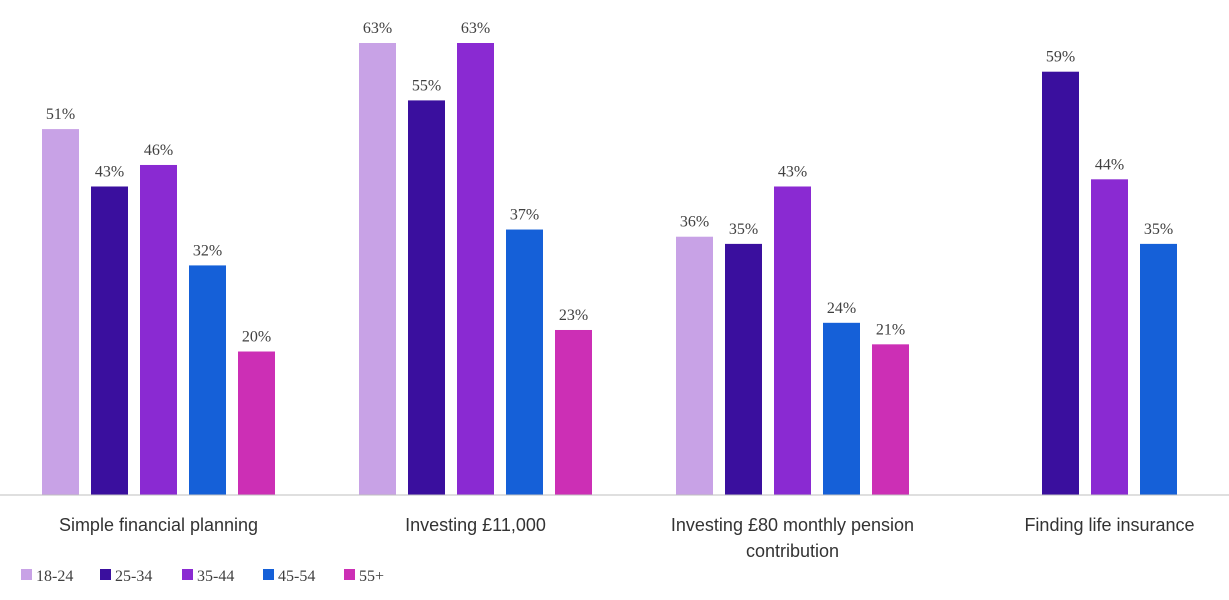 The height and width of the screenshot is (600, 1229). Describe the element at coordinates (841, 408) in the screenshot. I see `bar-4554-cat3` at that location.